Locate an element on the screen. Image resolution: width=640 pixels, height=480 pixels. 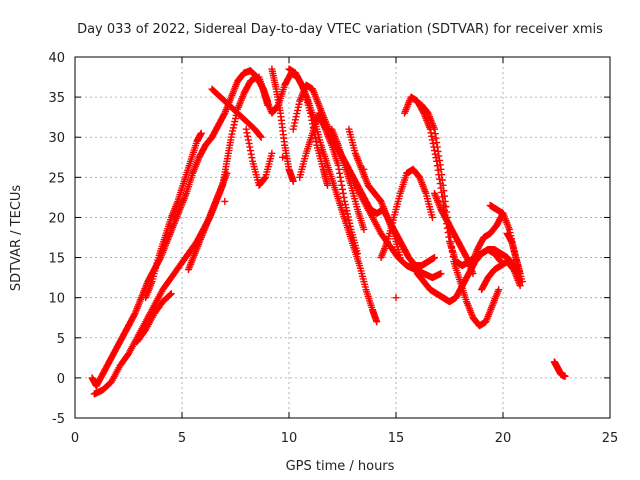
y-tick-label: 15 is located at coordinates (56, 259).